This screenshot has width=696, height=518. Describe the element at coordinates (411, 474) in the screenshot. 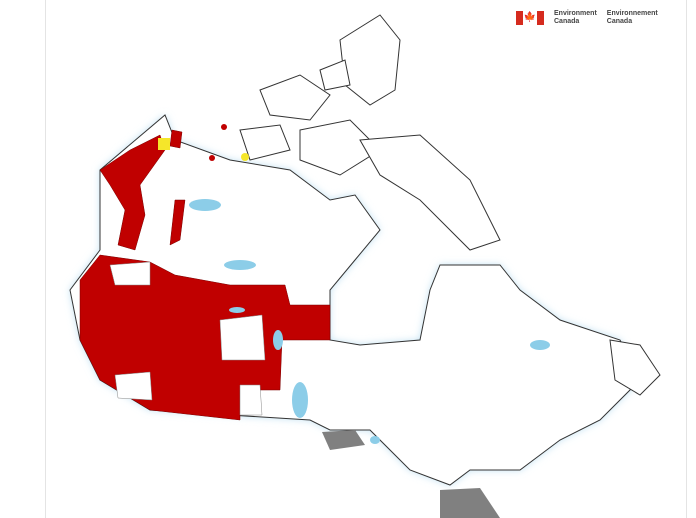

I see `statement-regions` at that location.